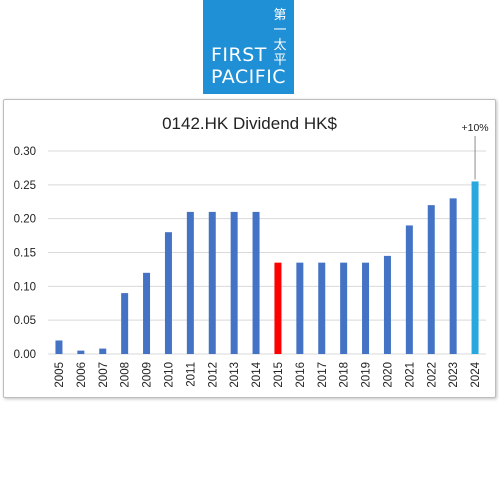 This screenshot has width=499, height=500. Describe the element at coordinates (213, 375) in the screenshot. I see `x-tick-label: 2012` at that location.